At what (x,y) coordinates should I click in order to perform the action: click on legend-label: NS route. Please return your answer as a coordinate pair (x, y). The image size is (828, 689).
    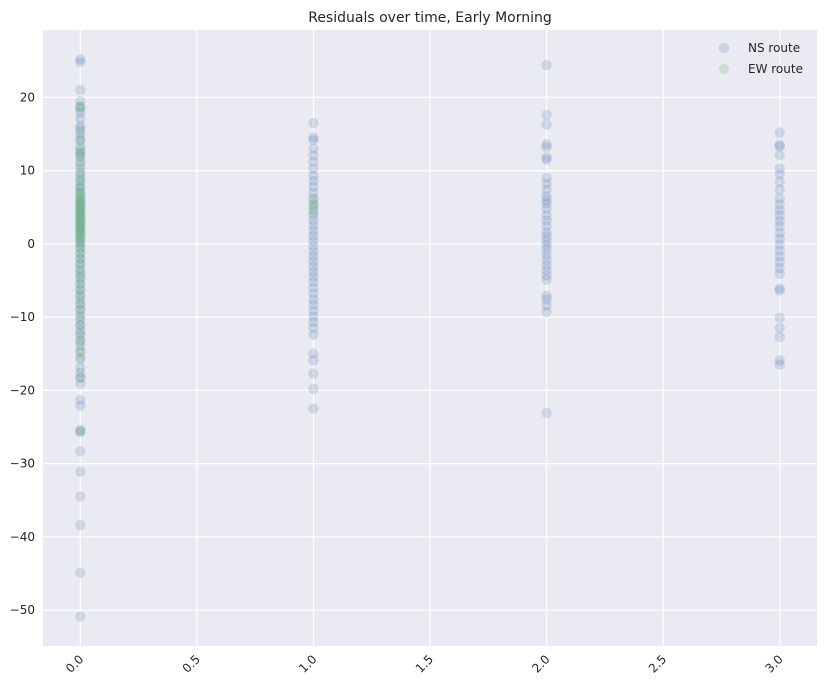
    Looking at the image, I should click on (774, 48).